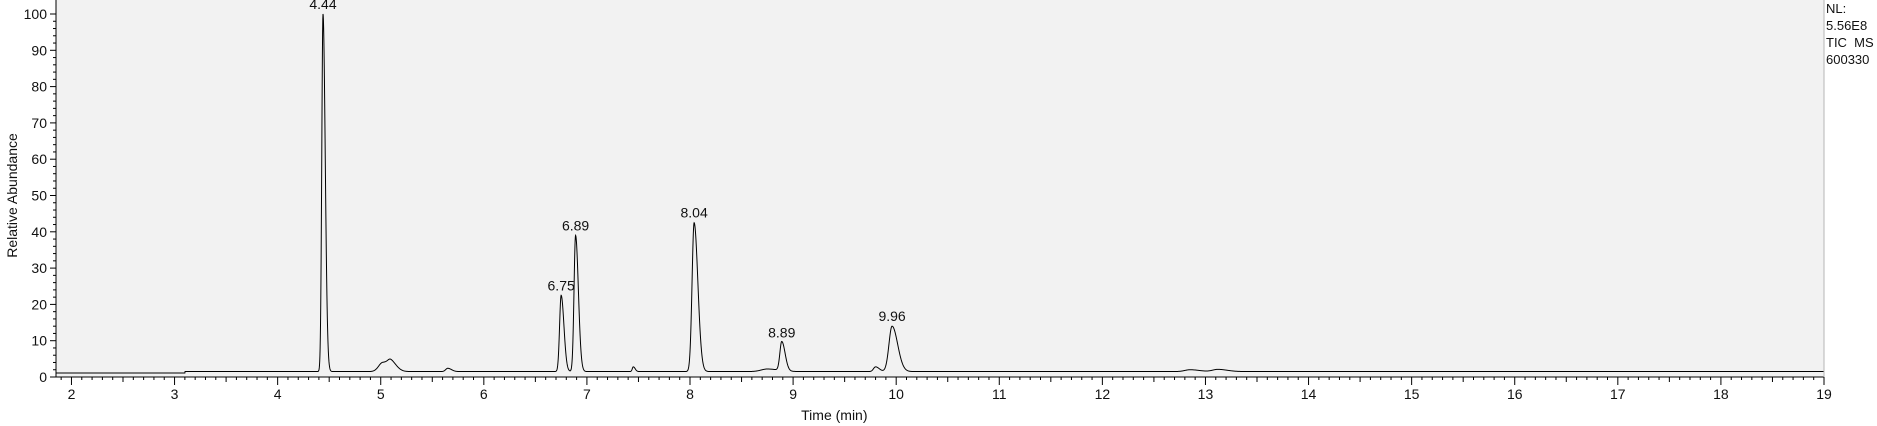 This screenshot has width=1877, height=426. I want to click on x-tick-label: 11, so click(999, 394).